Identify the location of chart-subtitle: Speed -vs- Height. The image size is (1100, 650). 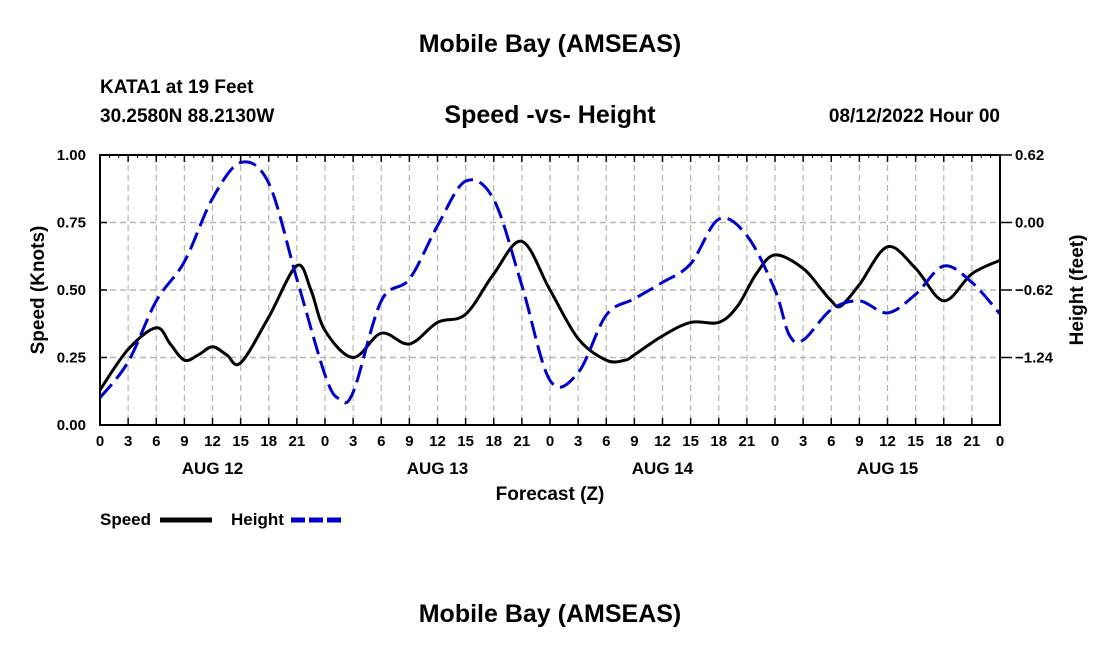
(550, 115).